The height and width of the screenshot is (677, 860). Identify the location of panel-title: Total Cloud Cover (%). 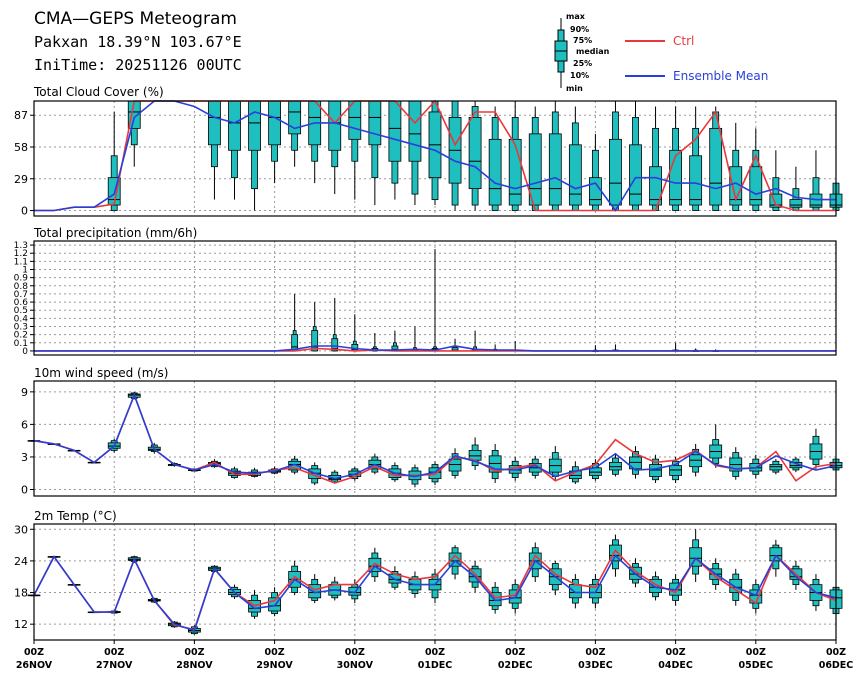
(98, 92).